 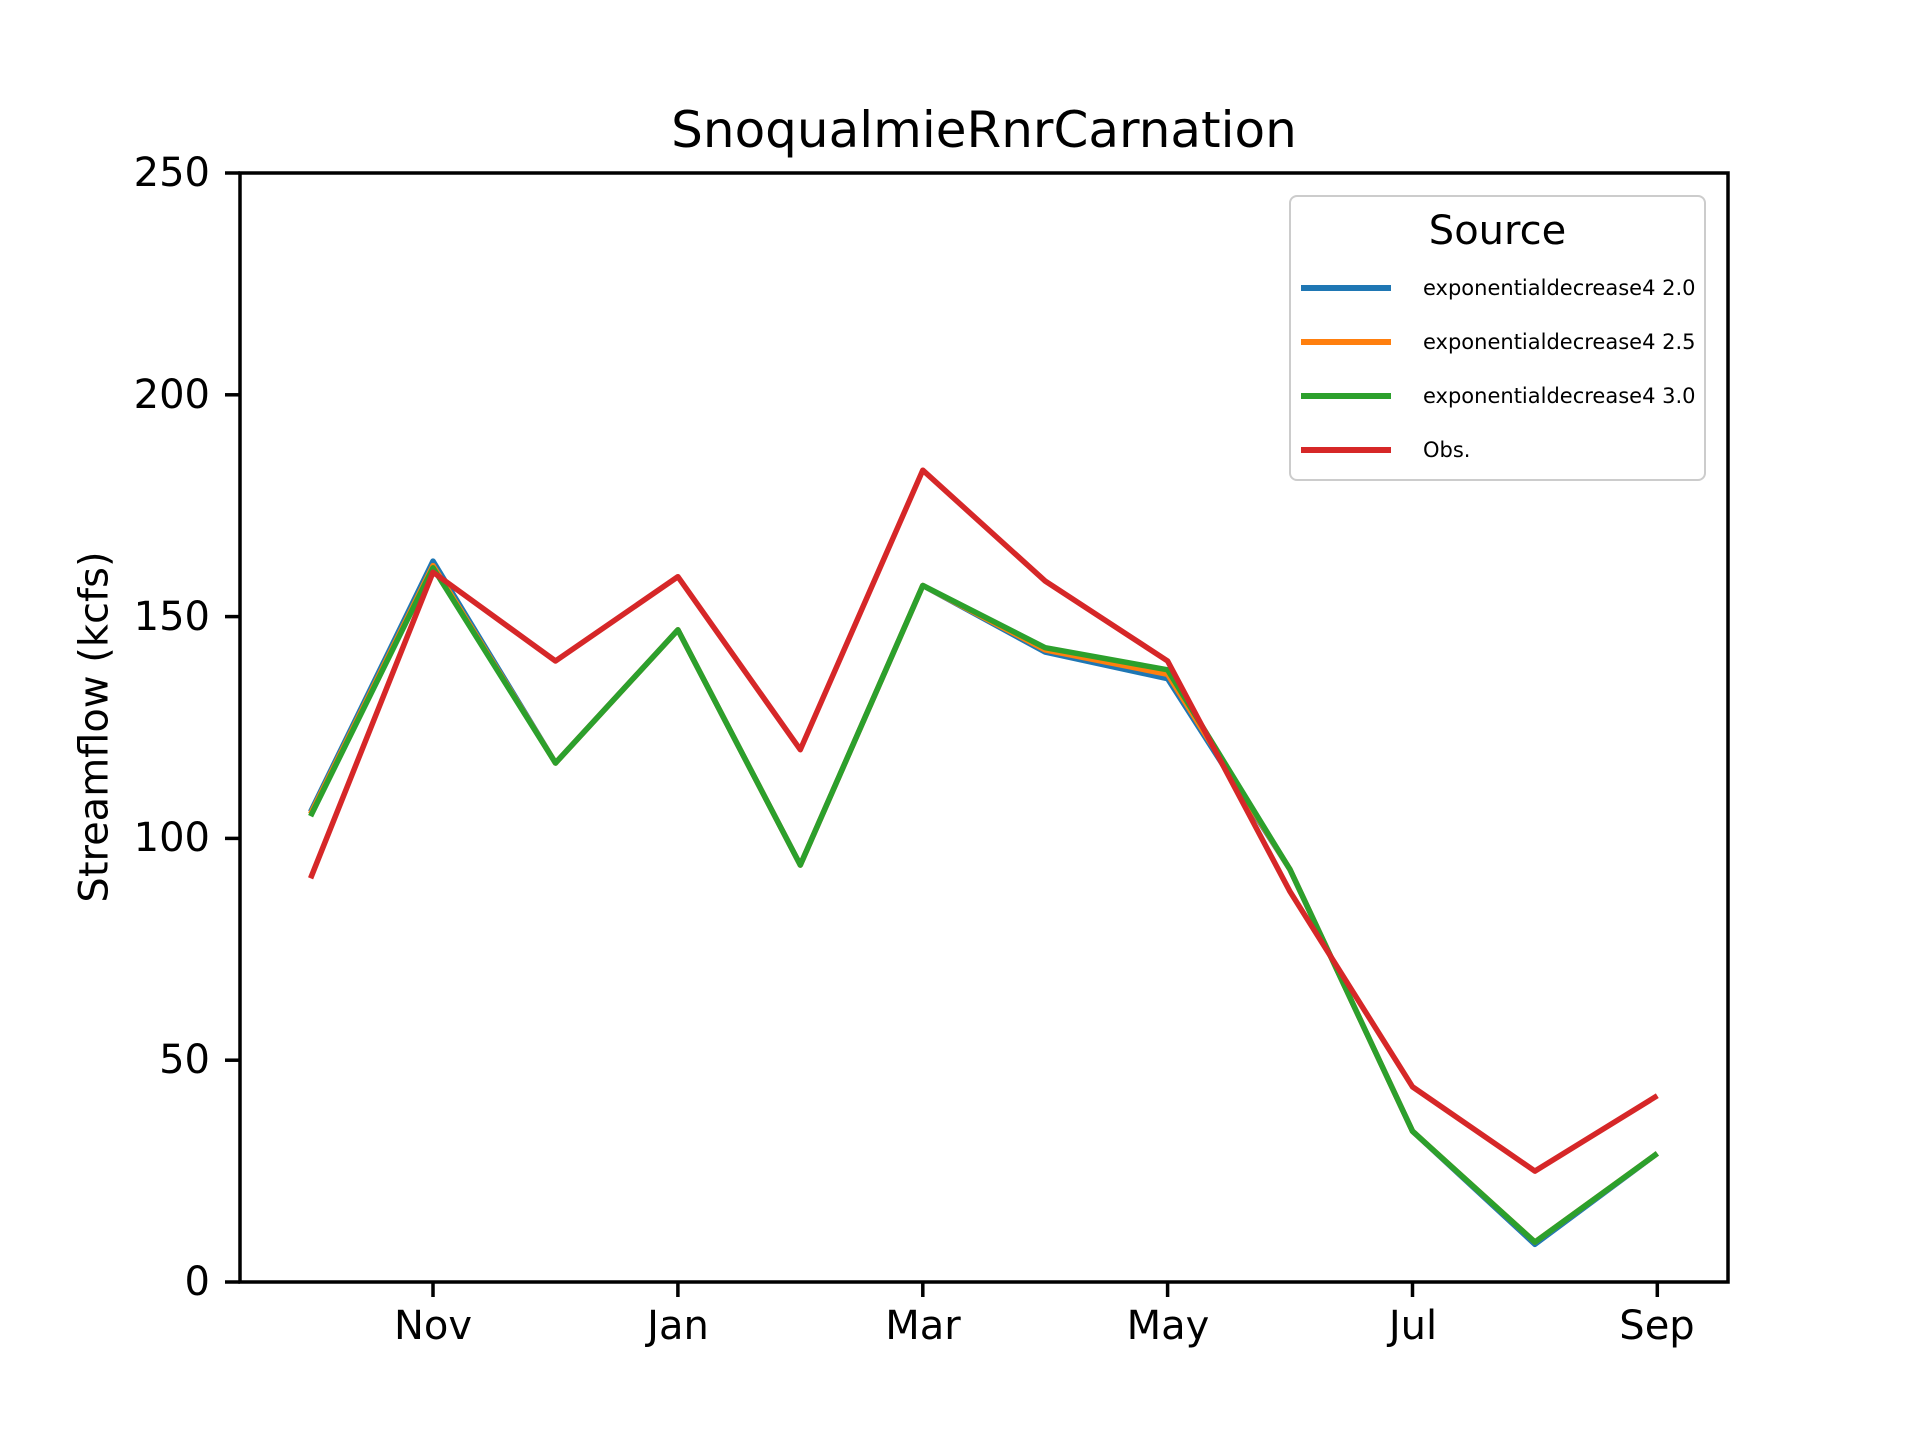 I want to click on x-tick-label-sep: Sep, so click(x=1657, y=1326).